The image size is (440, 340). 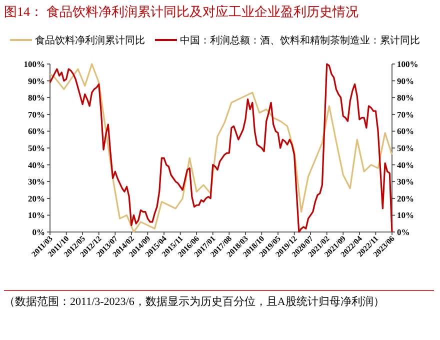 What do you see at coordinates (36, 131) in the screenshot?
I see `y-tick-label: 60%` at bounding box center [36, 131].